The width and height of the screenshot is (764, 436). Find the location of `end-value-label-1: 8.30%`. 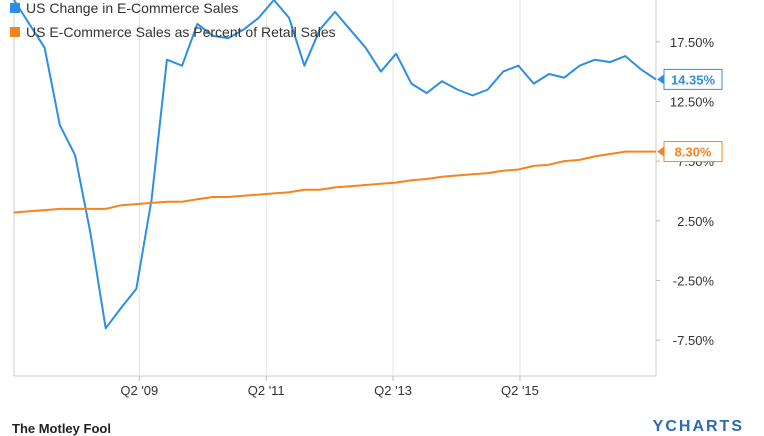

end-value-label-1: 8.30% is located at coordinates (693, 152).